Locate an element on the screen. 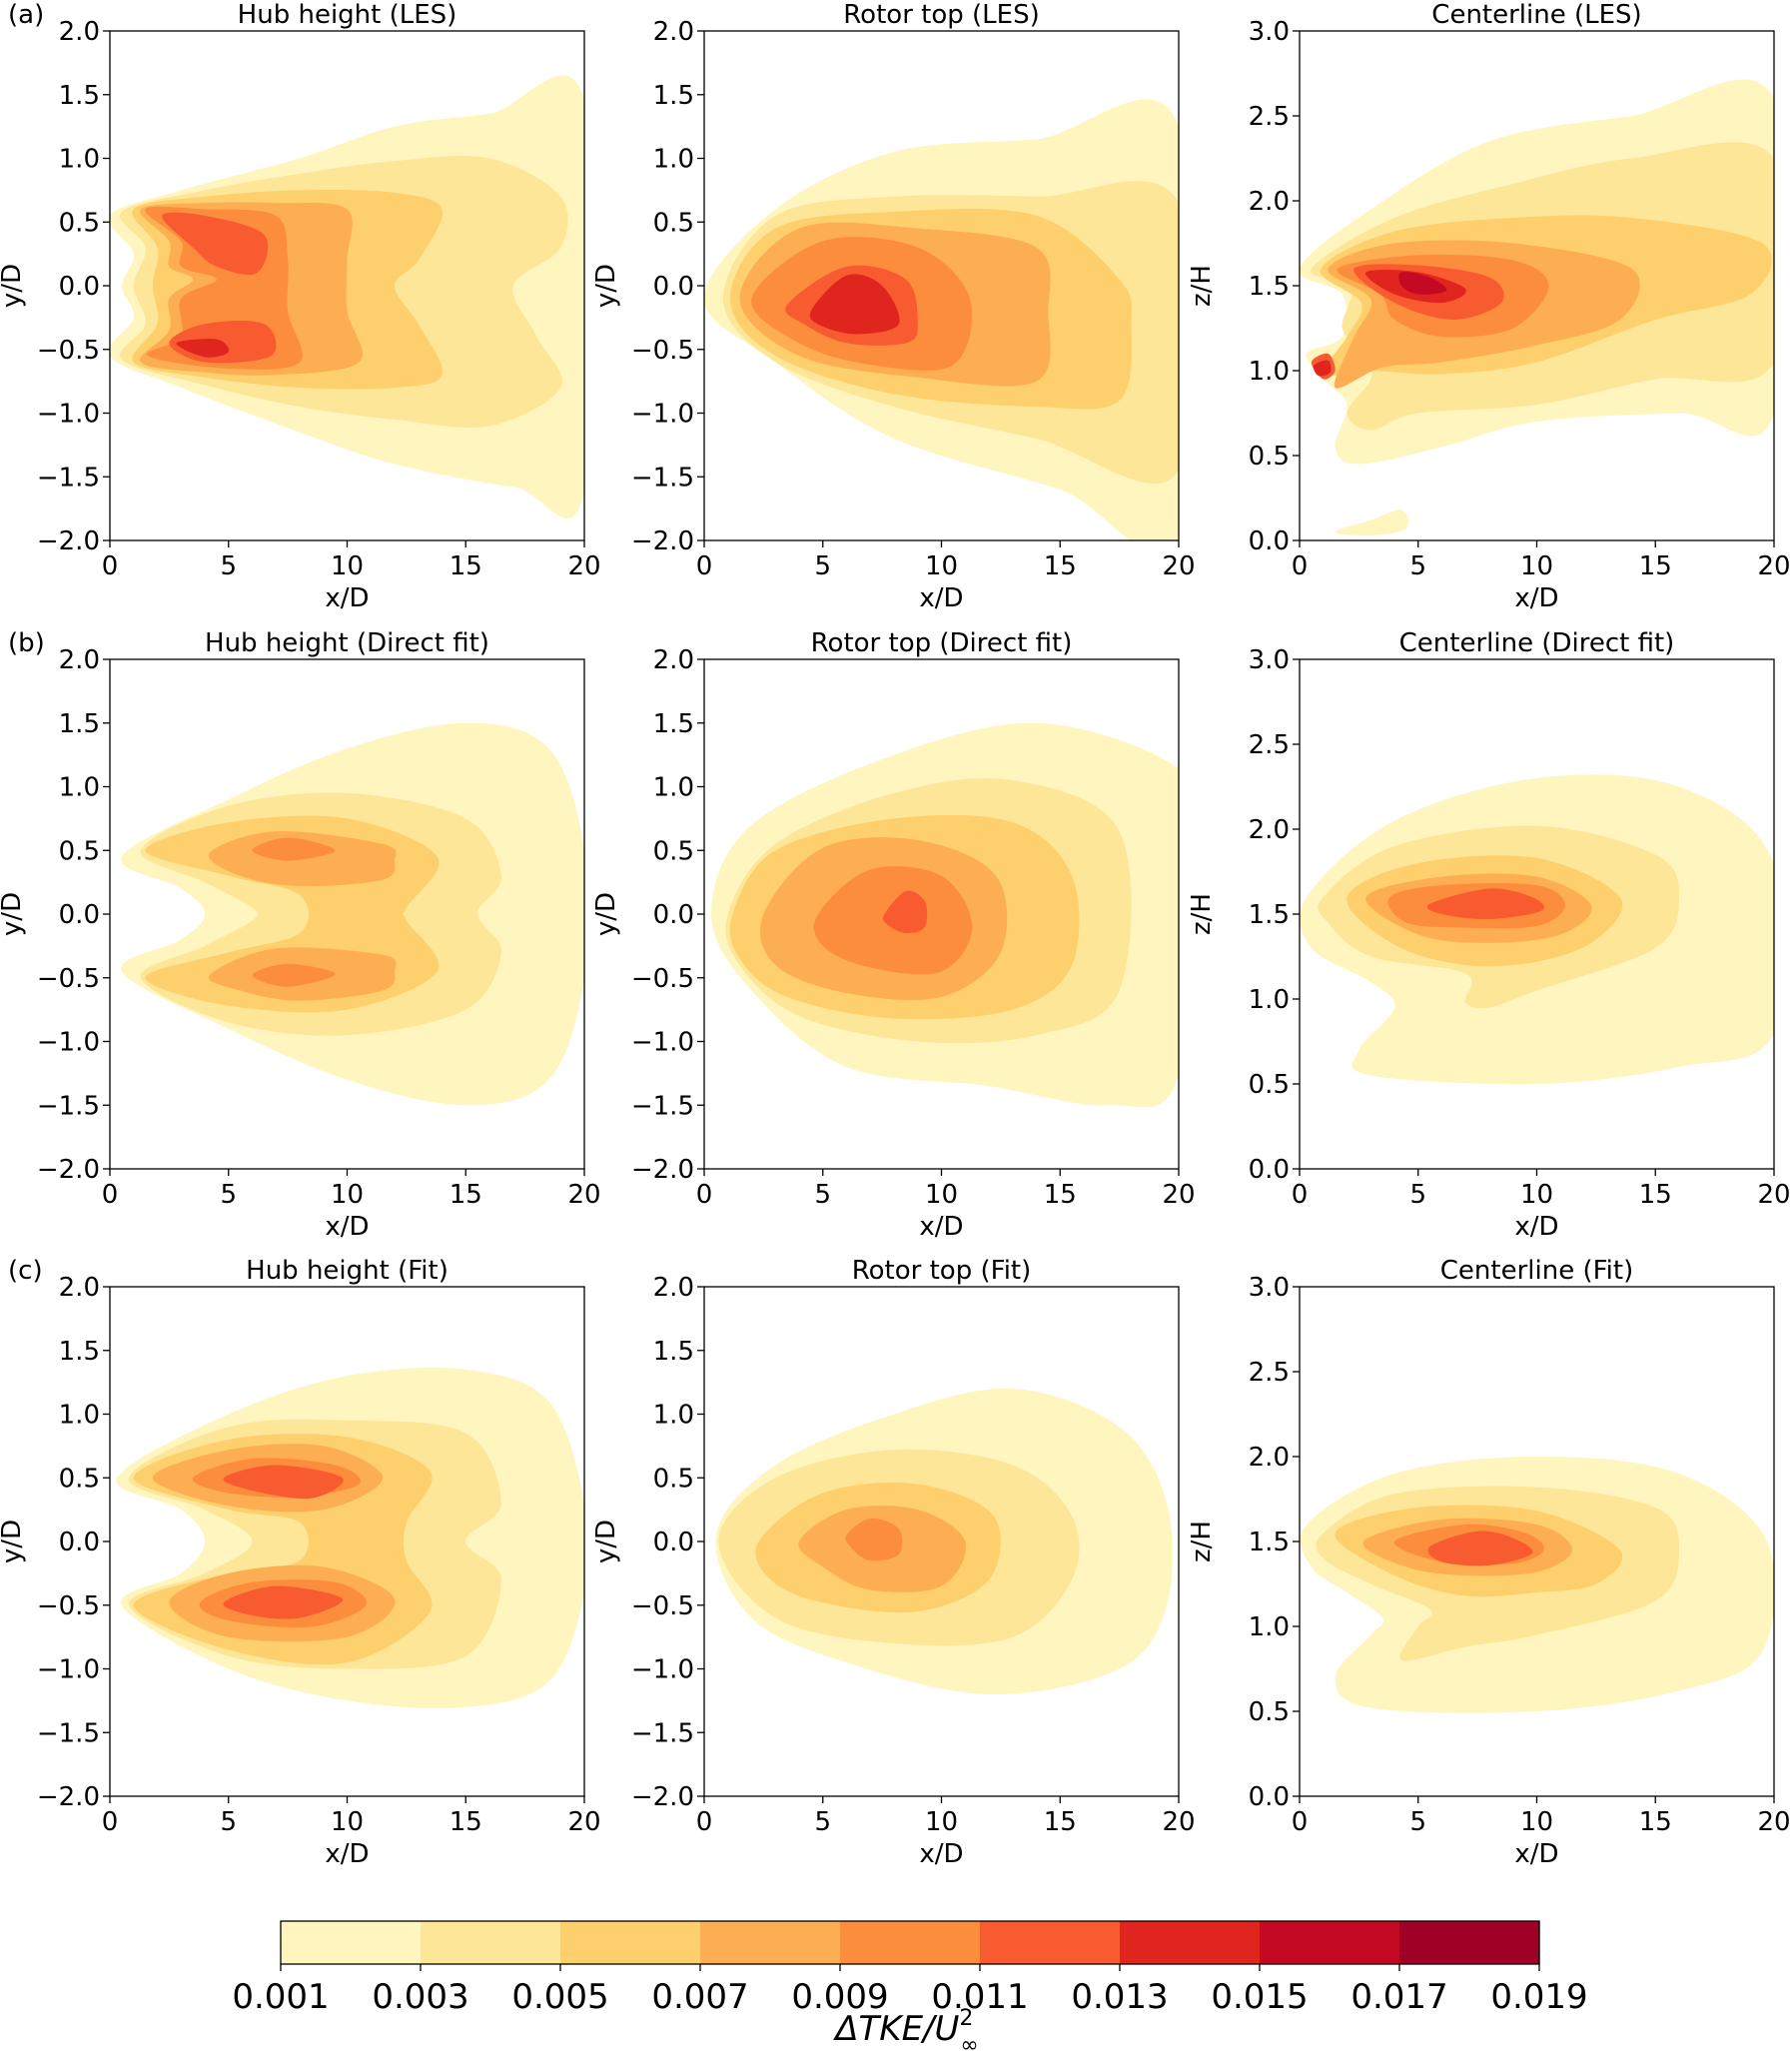 The image size is (1792, 2051). x-axis-label: x/D is located at coordinates (1536, 598).